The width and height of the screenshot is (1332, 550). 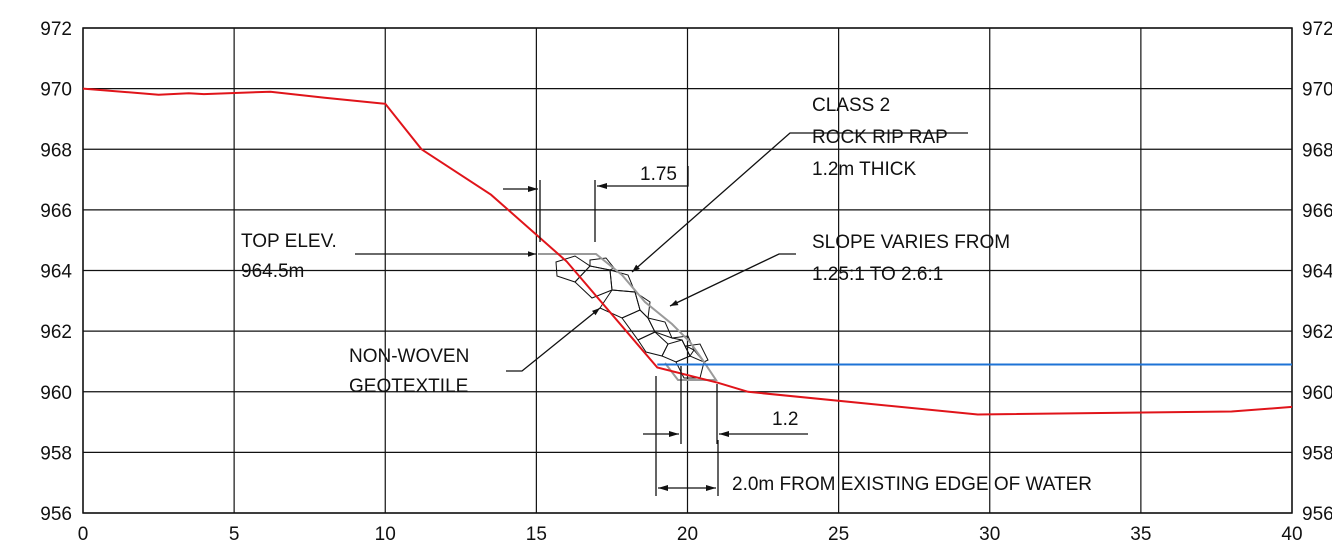 I want to click on y-tick-label-left: 968, so click(x=56, y=150).